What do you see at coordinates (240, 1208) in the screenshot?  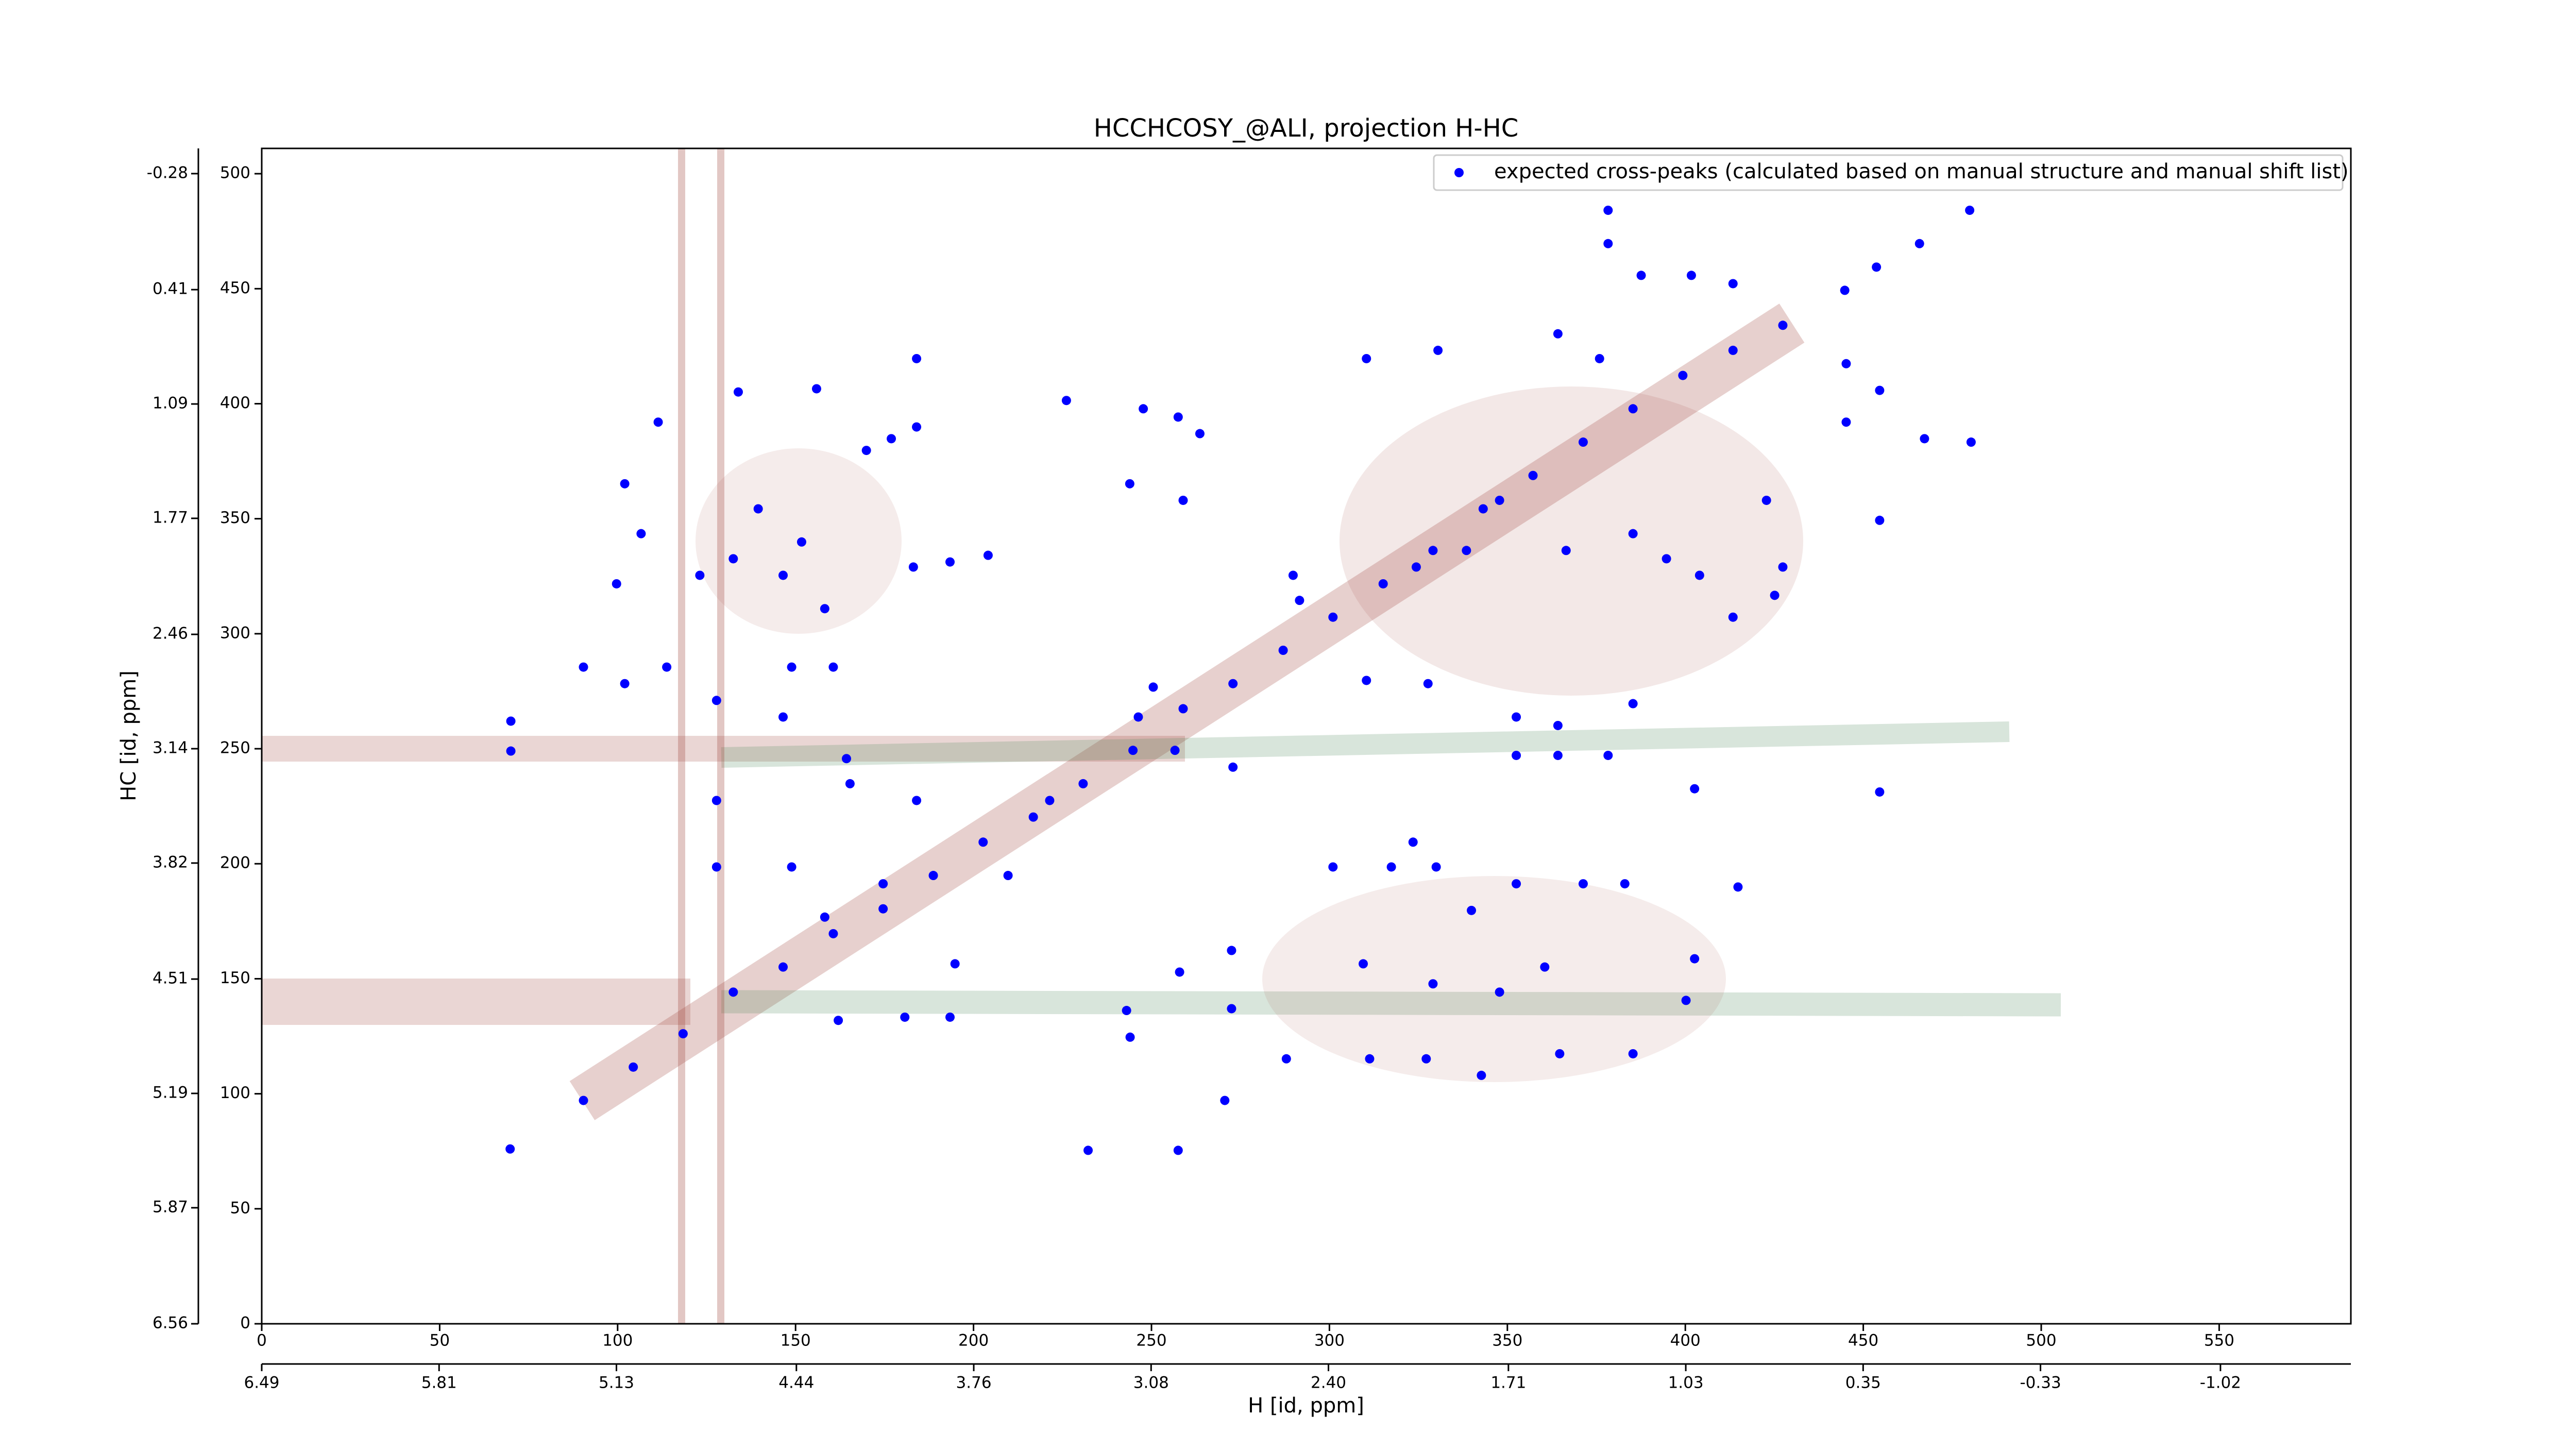 I see `y-tick-label: 50` at bounding box center [240, 1208].